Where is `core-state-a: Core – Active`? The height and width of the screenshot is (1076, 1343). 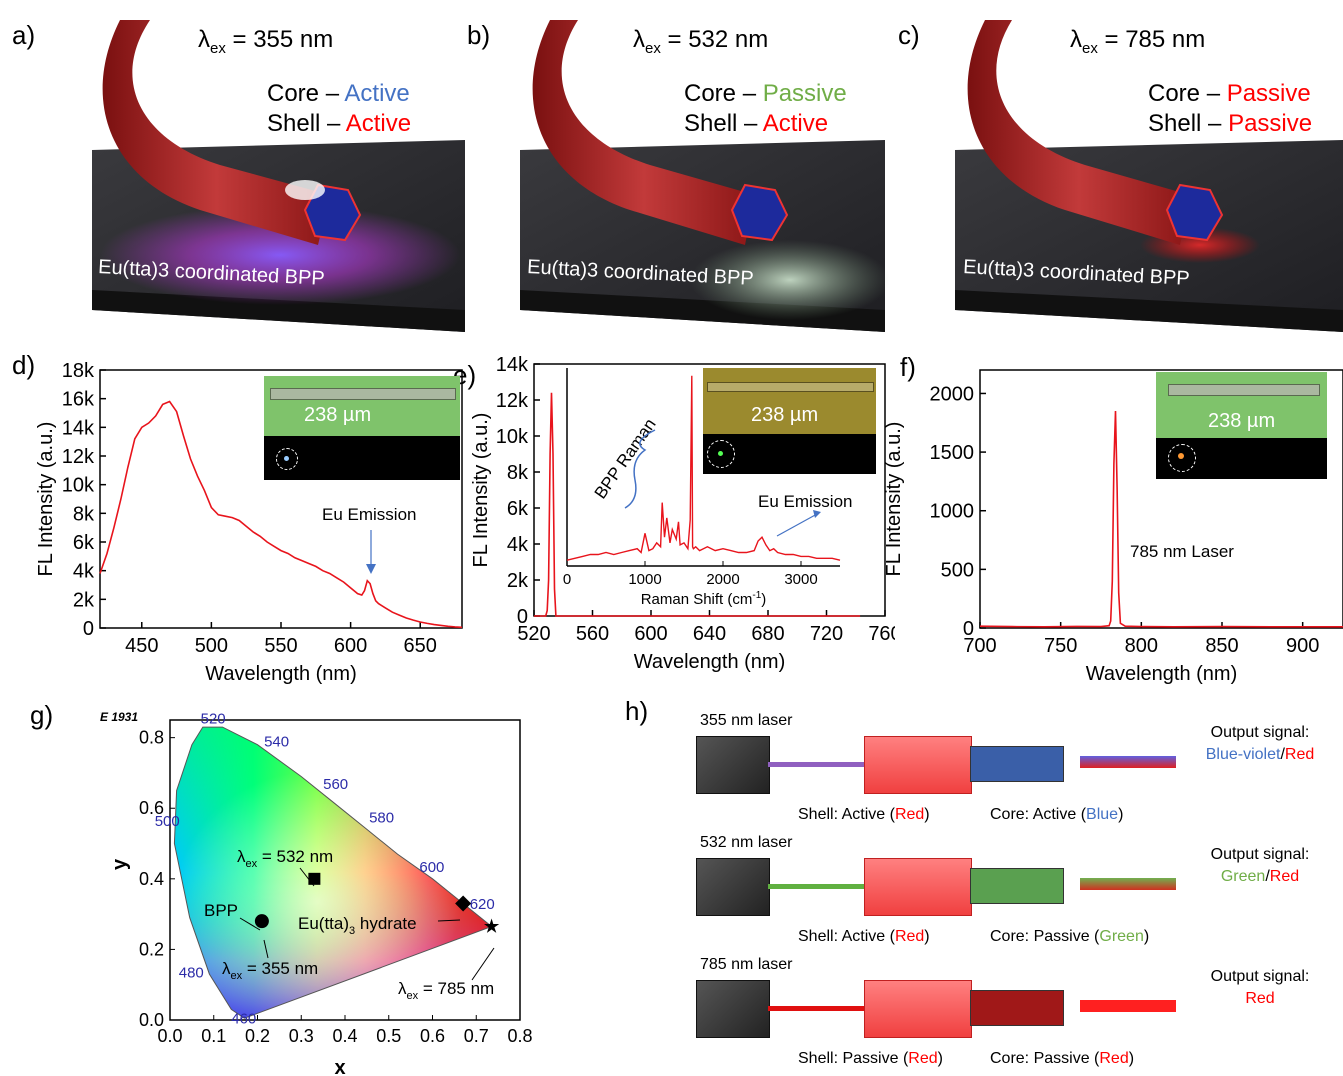
core-state-a: Core – Active is located at coordinates (338, 93).